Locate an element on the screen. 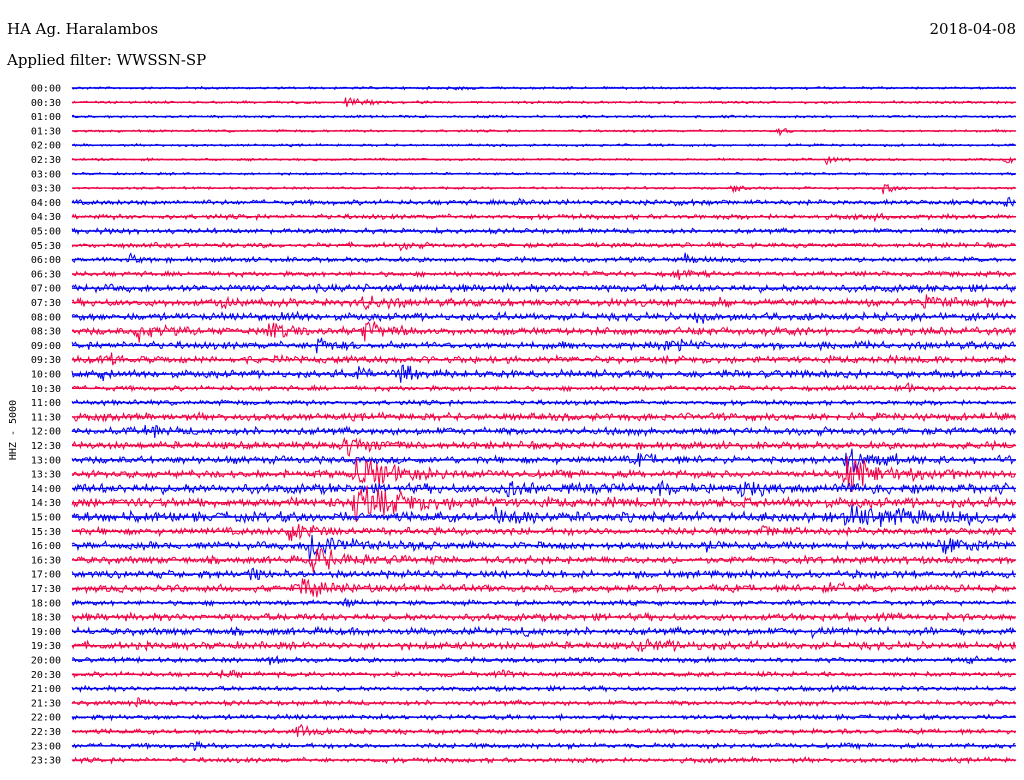 This screenshot has height=780, width=1024. time-label: 11:00 is located at coordinates (46, 403).